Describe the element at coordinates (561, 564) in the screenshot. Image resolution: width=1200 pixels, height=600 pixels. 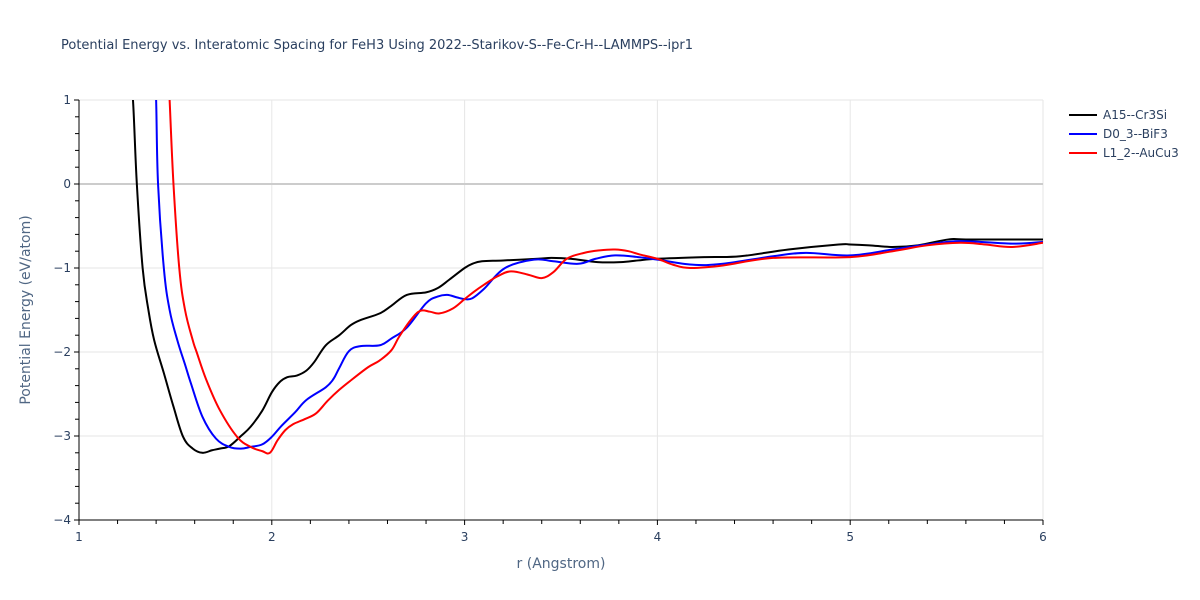
I see `x-axis-title: r (Angstrom)` at that location.